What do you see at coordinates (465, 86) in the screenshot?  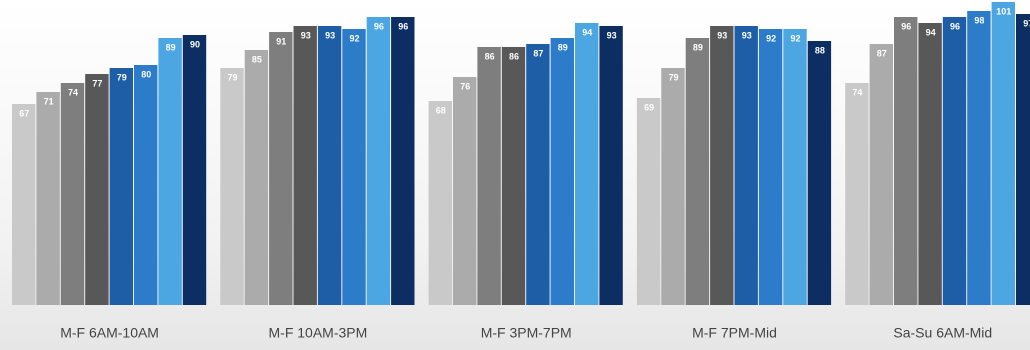 I see `value-label: 76` at bounding box center [465, 86].